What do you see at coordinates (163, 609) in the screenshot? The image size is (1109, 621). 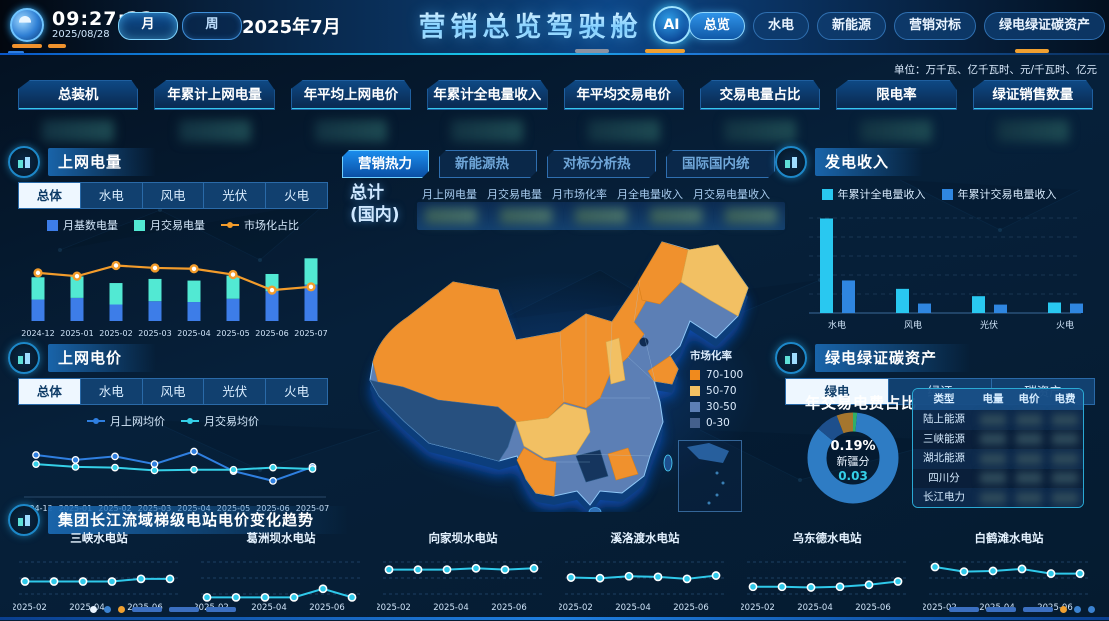 I see `pagination-left` at bounding box center [163, 609].